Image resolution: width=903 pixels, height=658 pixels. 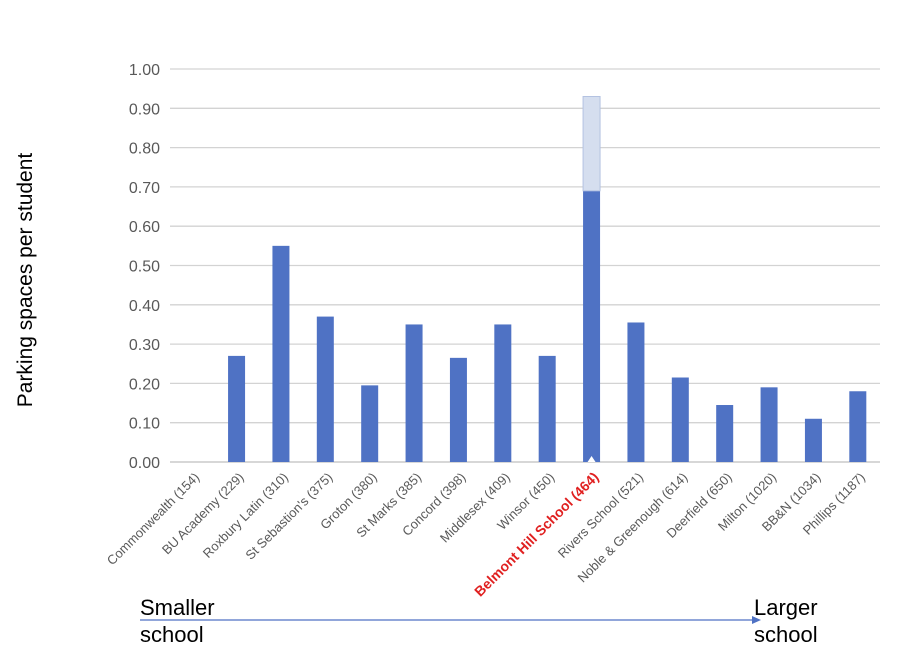 What do you see at coordinates (144, 384) in the screenshot?
I see `y-tick-label: 0.20` at bounding box center [144, 384].